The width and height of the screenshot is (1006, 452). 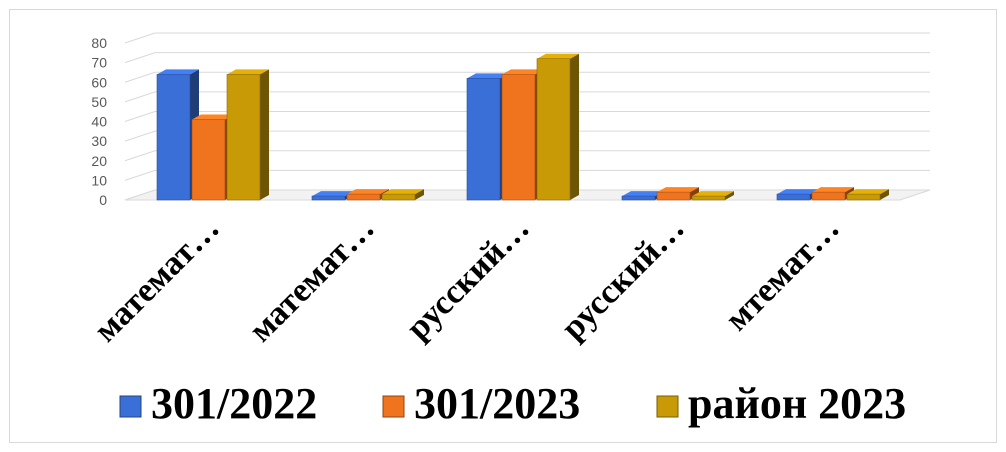 I want to click on y-tick-label: 20, so click(x=99, y=161).